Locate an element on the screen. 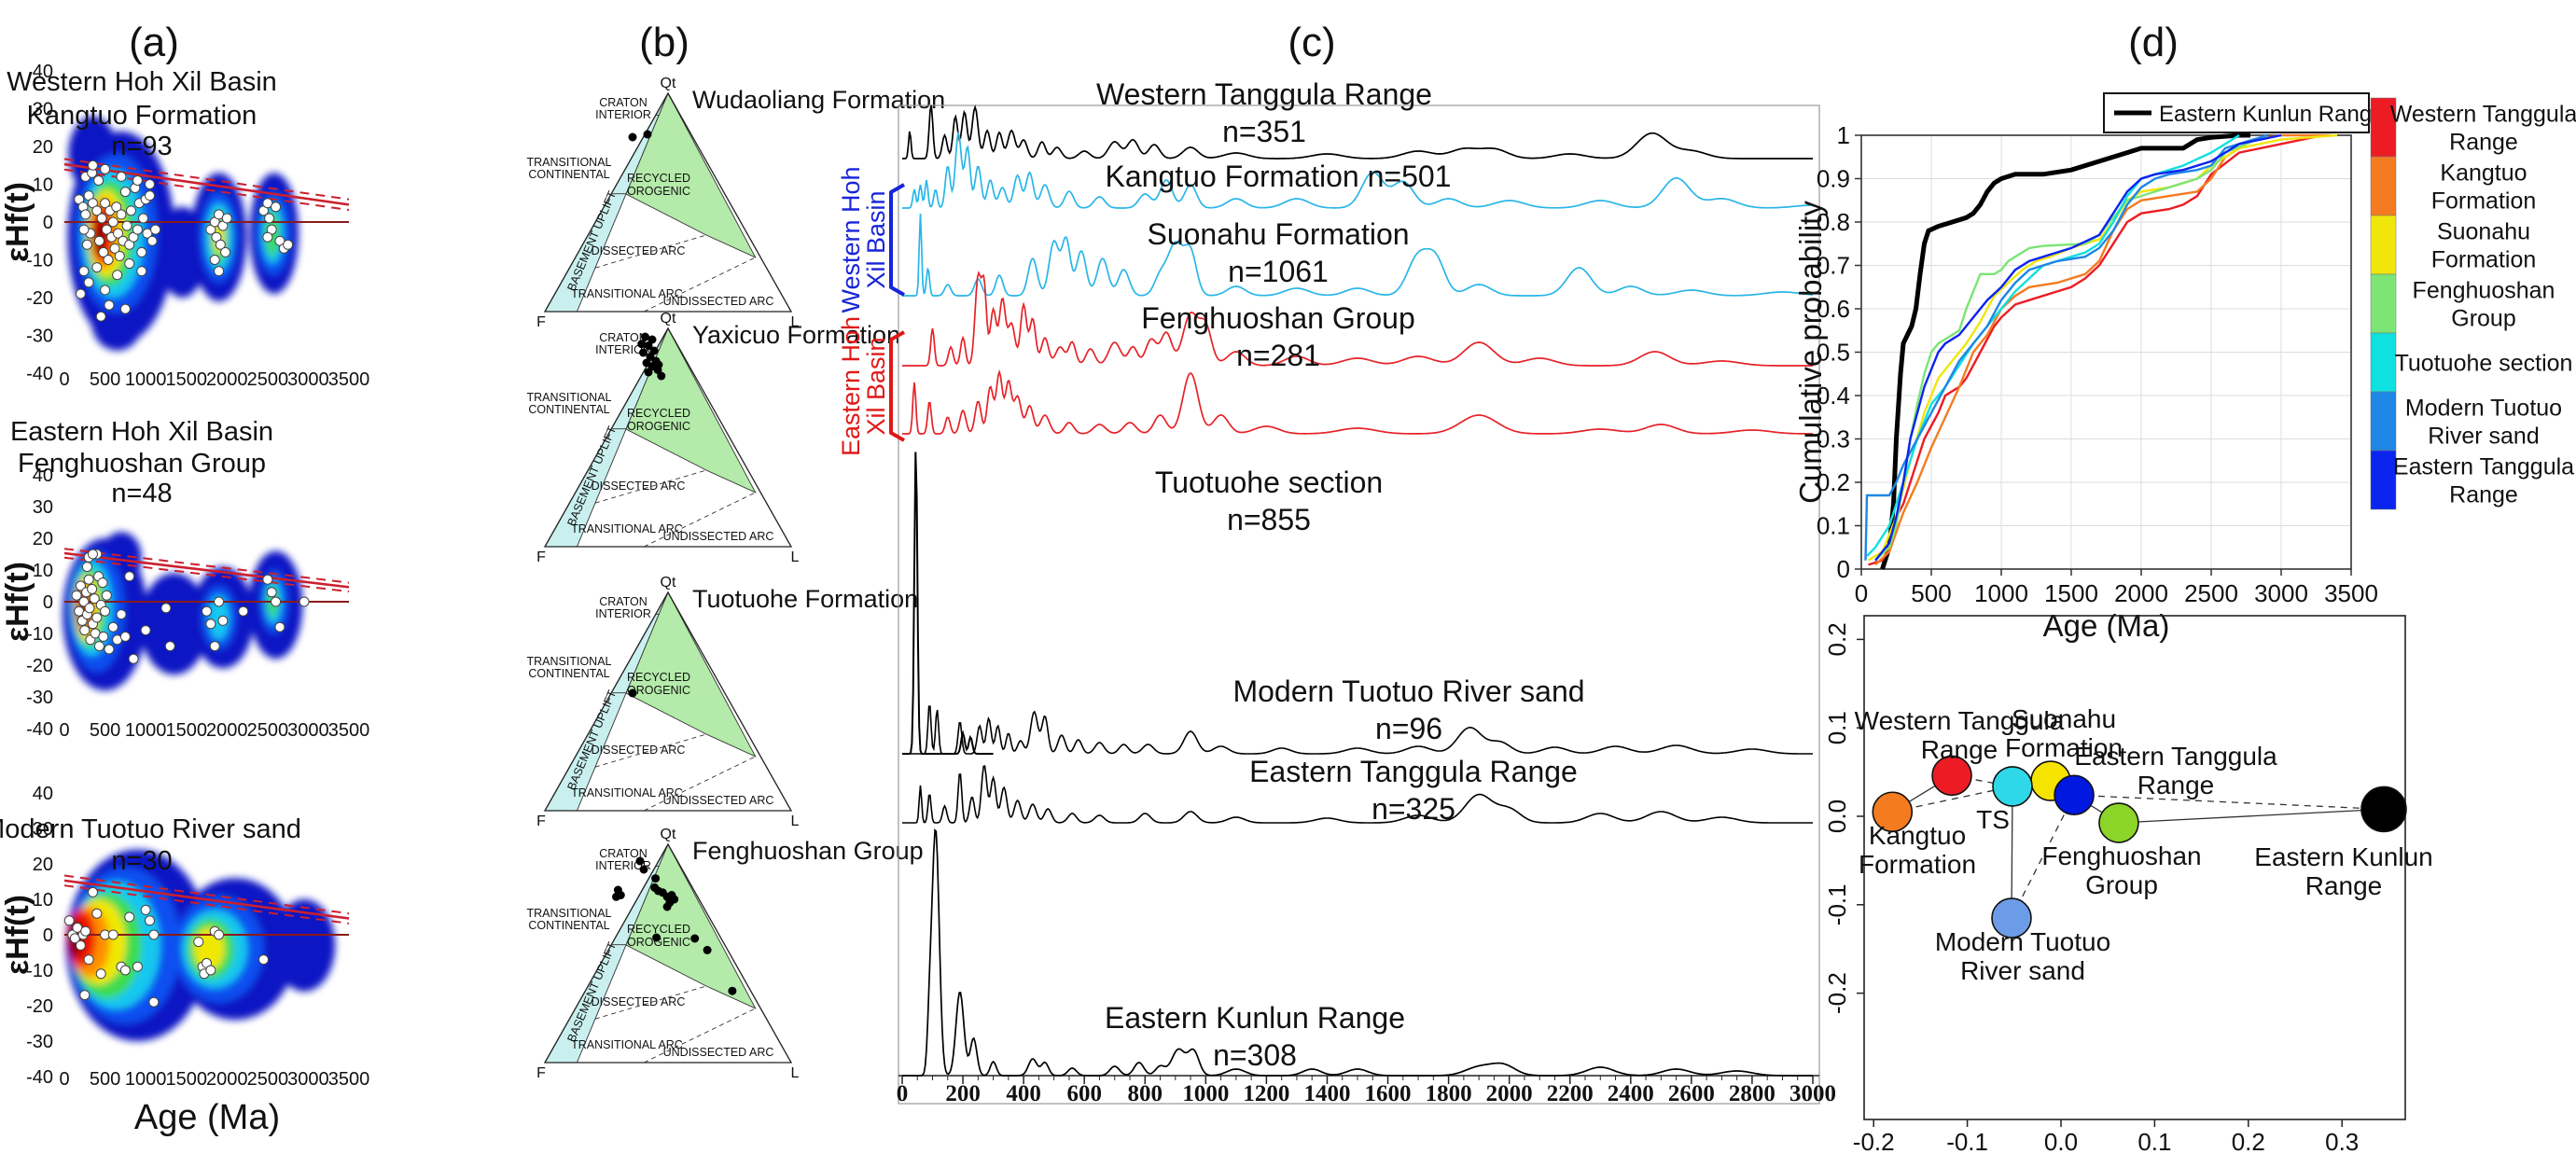 Image resolution: width=2576 pixels, height=1154 pixels. field-label: TRANSITIONAL ARC is located at coordinates (627, 1044).